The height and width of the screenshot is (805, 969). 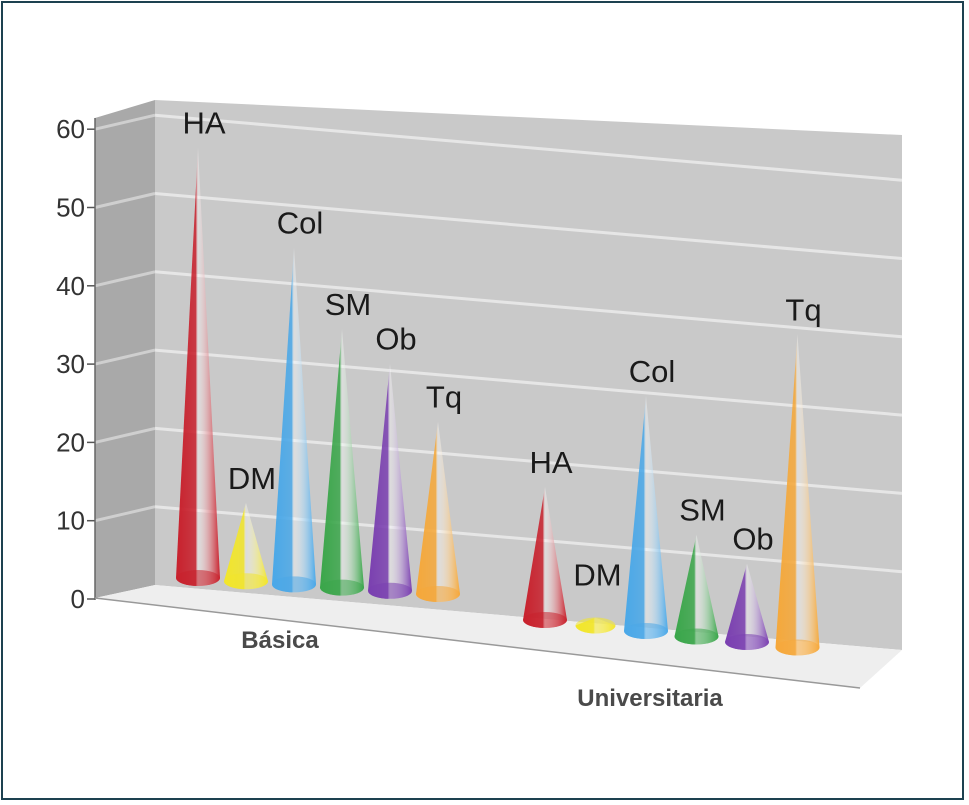 What do you see at coordinates (70, 364) in the screenshot?
I see `y-tick-label: 30` at bounding box center [70, 364].